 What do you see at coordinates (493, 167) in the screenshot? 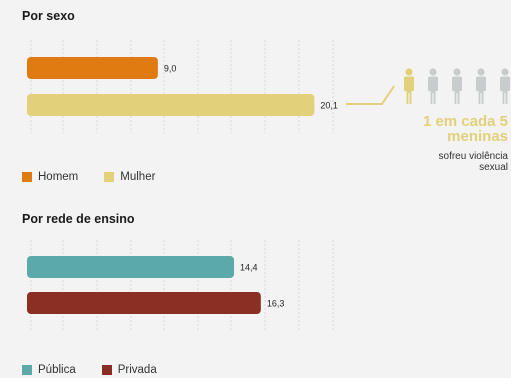
I see `callout-sub-line2: sexual` at bounding box center [493, 167].